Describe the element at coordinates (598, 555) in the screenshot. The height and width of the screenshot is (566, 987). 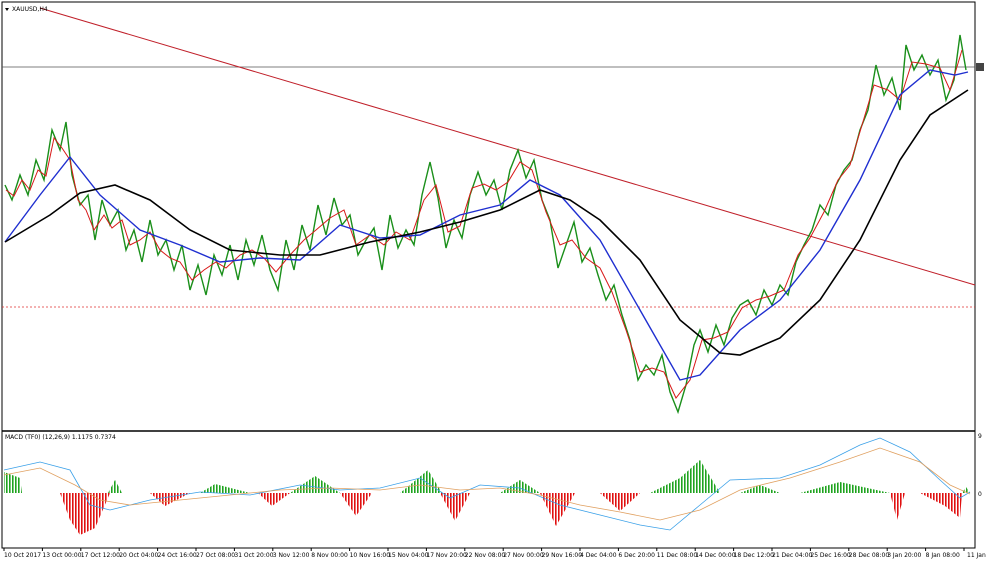
I see `date-label: 4 Dec 04:00` at that location.